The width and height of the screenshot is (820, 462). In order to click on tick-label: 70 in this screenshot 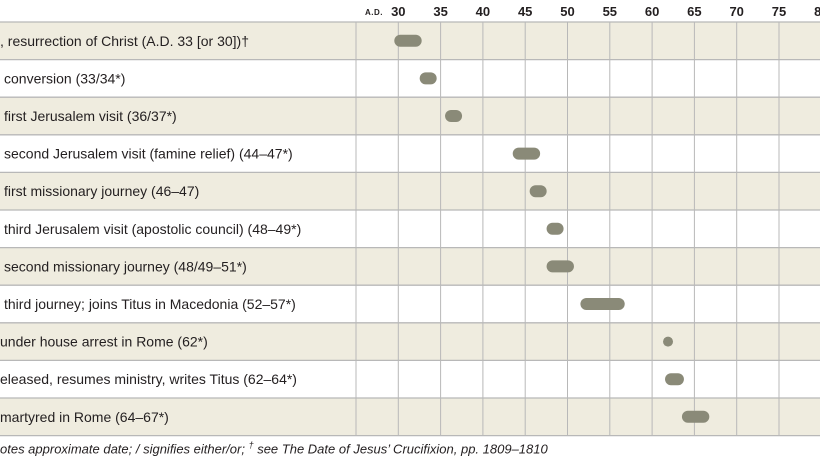, I will do `click(736, 11)`.